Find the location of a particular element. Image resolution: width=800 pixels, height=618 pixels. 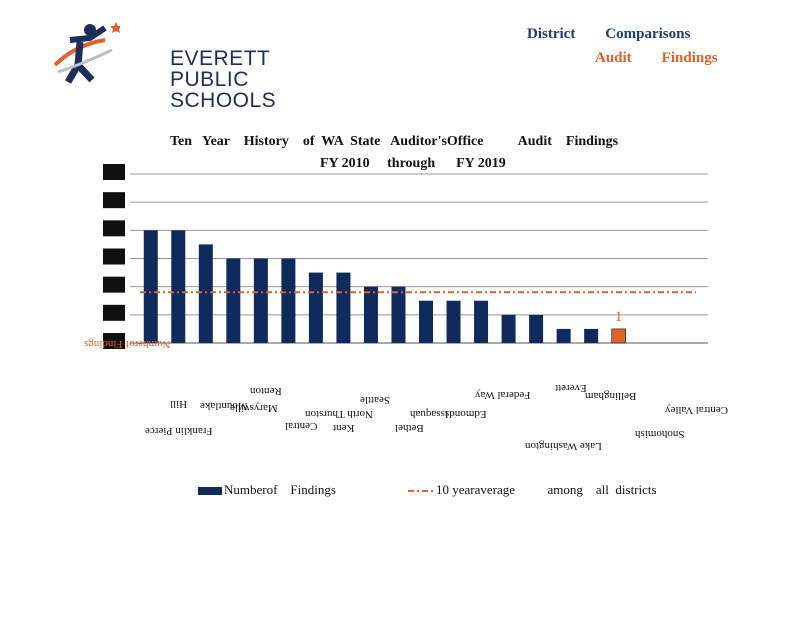

legend-swatch-bar is located at coordinates (210, 491).